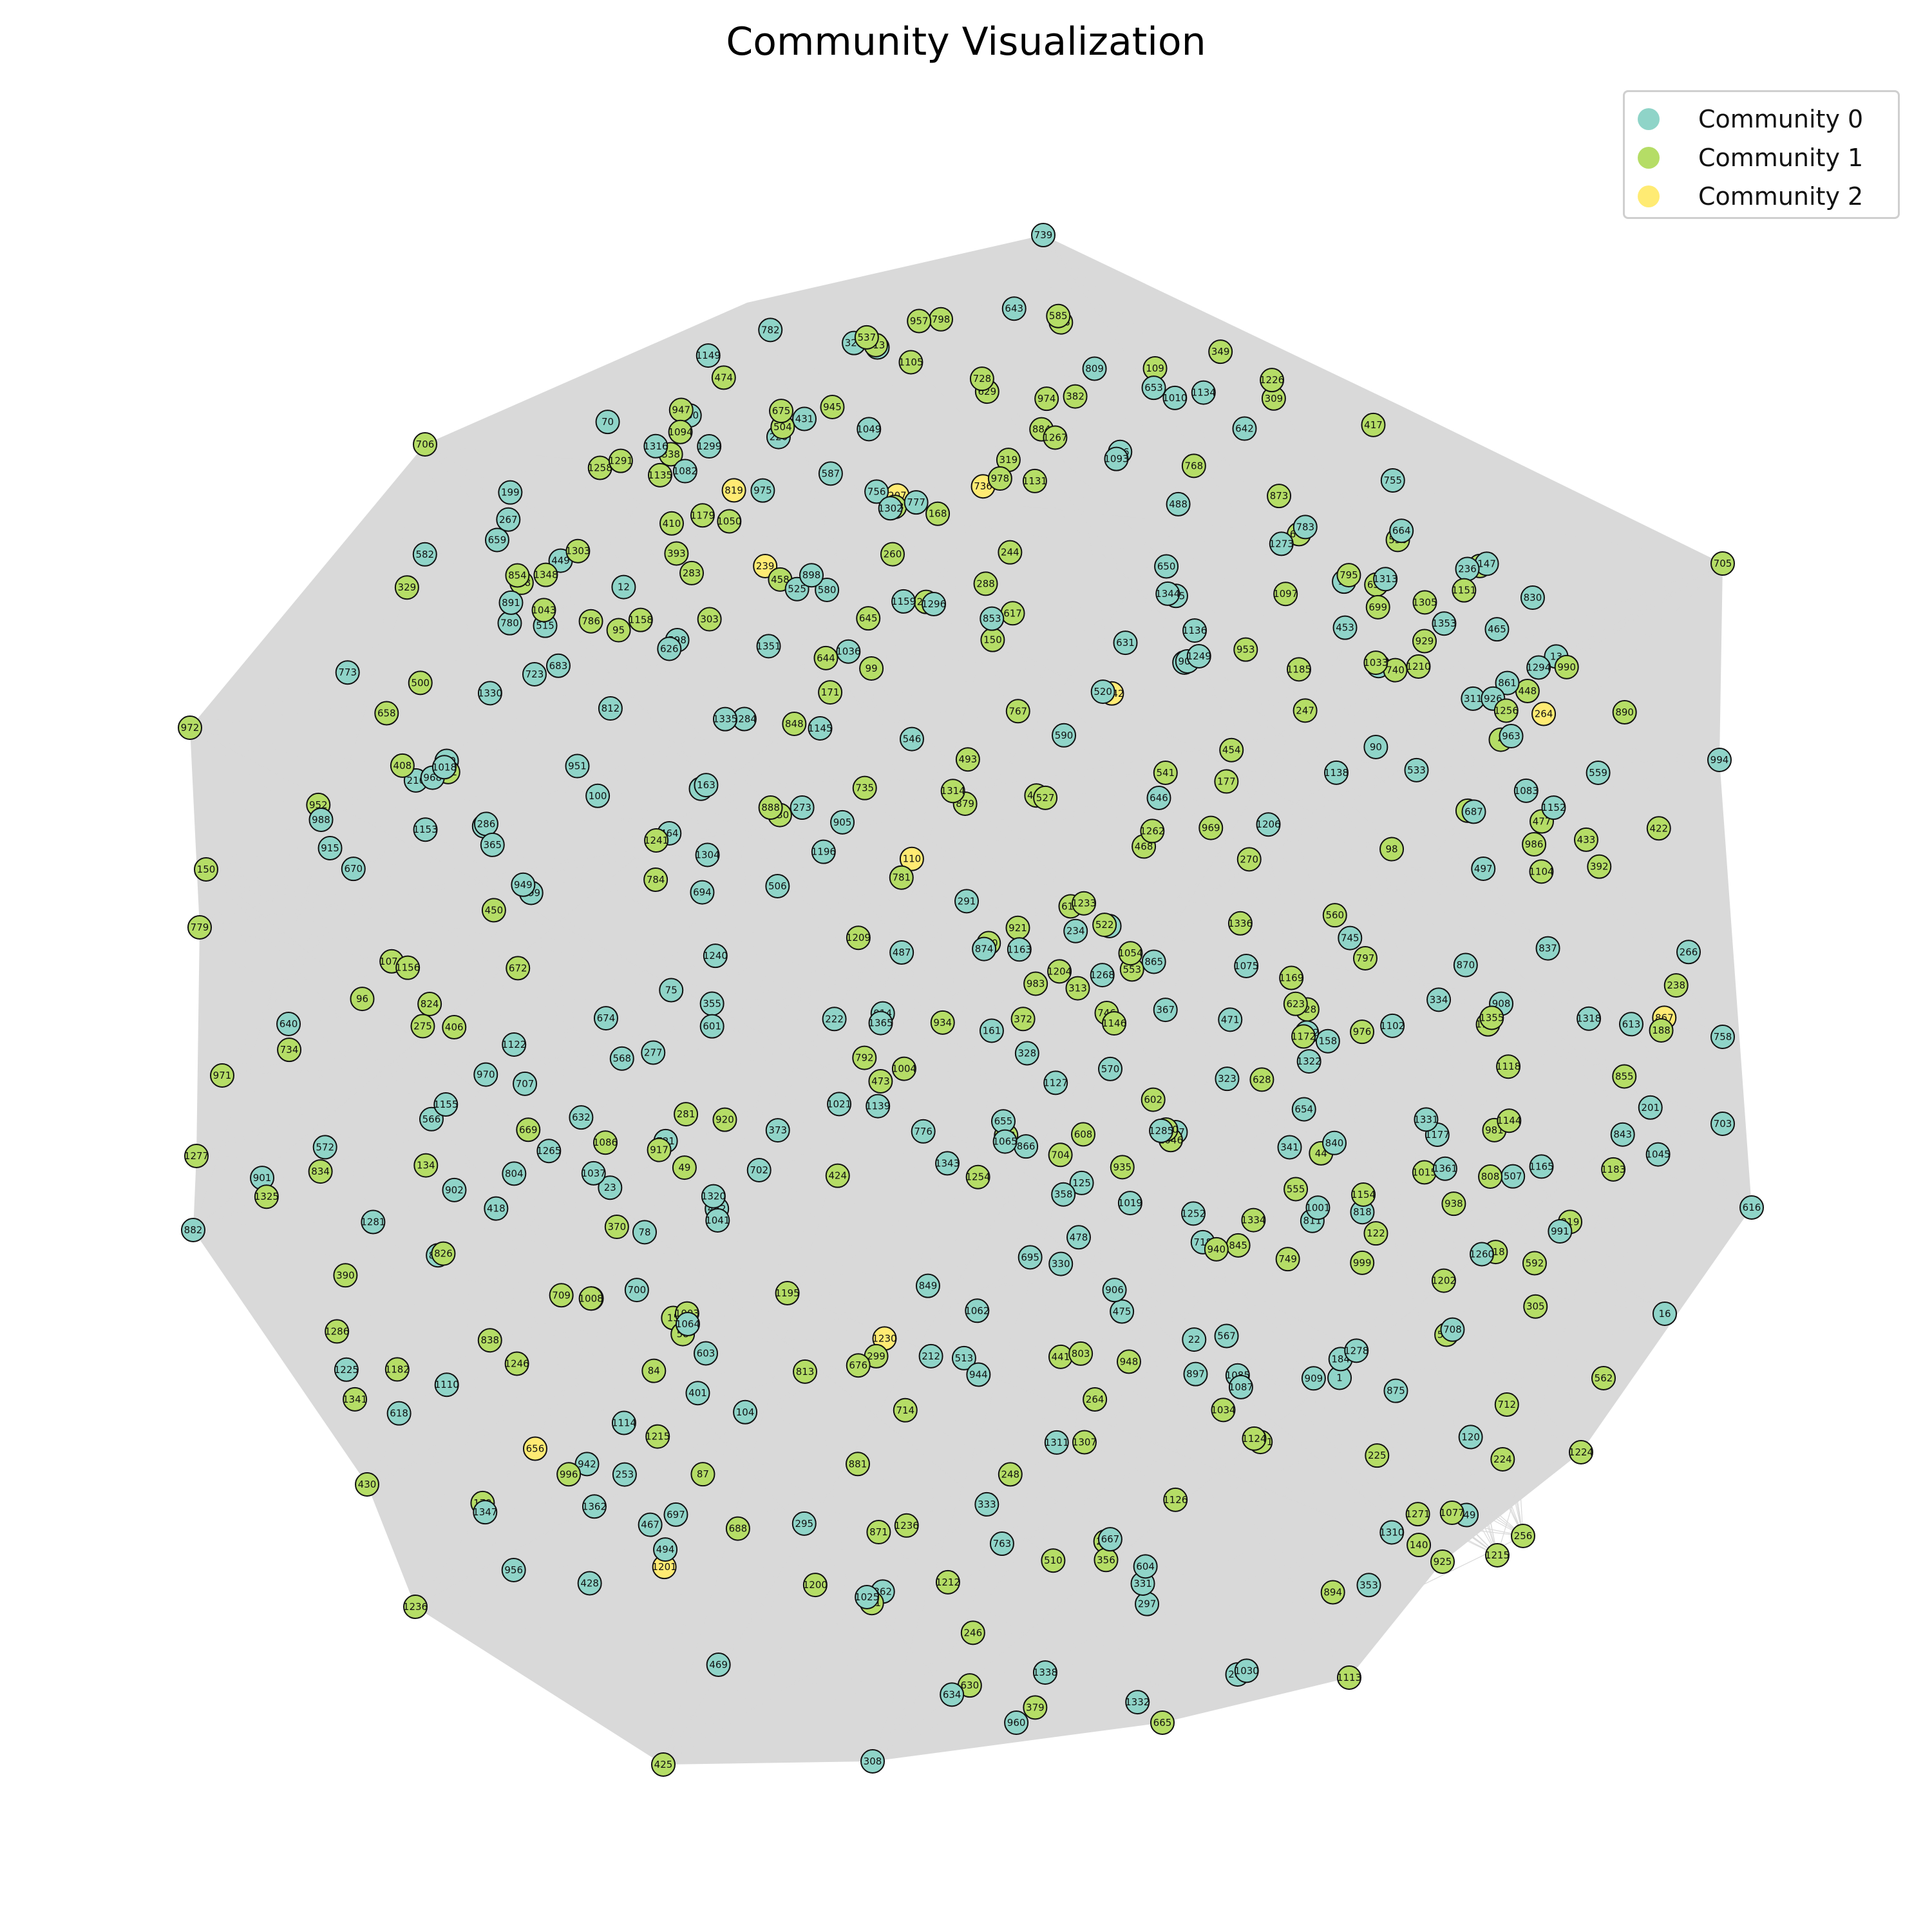  I want to click on node-label: 613, so click(1632, 1024).